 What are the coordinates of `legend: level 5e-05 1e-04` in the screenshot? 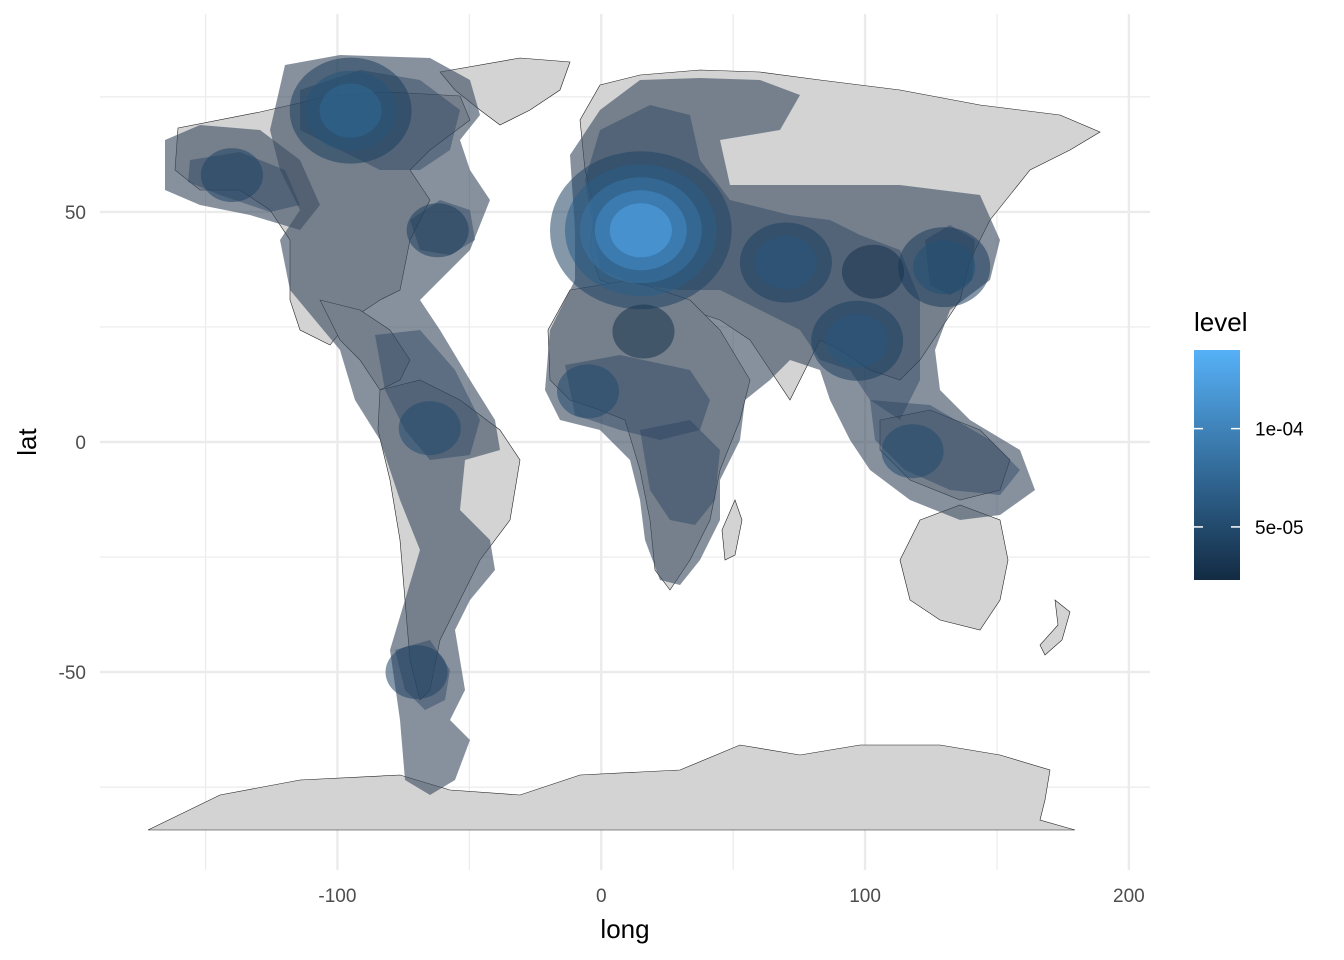 It's located at (1249, 443).